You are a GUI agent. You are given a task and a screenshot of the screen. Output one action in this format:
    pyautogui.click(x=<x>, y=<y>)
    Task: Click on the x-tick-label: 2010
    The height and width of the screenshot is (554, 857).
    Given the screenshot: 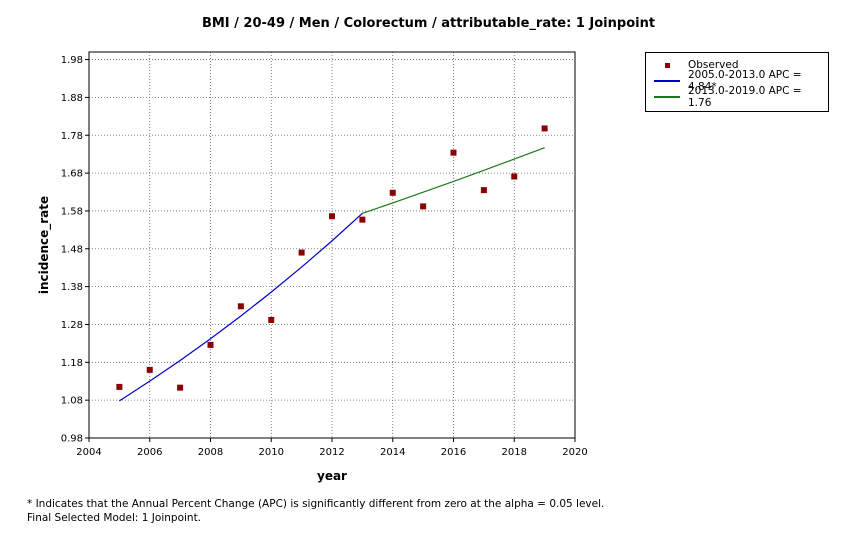 What is the action you would take?
    pyautogui.click(x=271, y=452)
    